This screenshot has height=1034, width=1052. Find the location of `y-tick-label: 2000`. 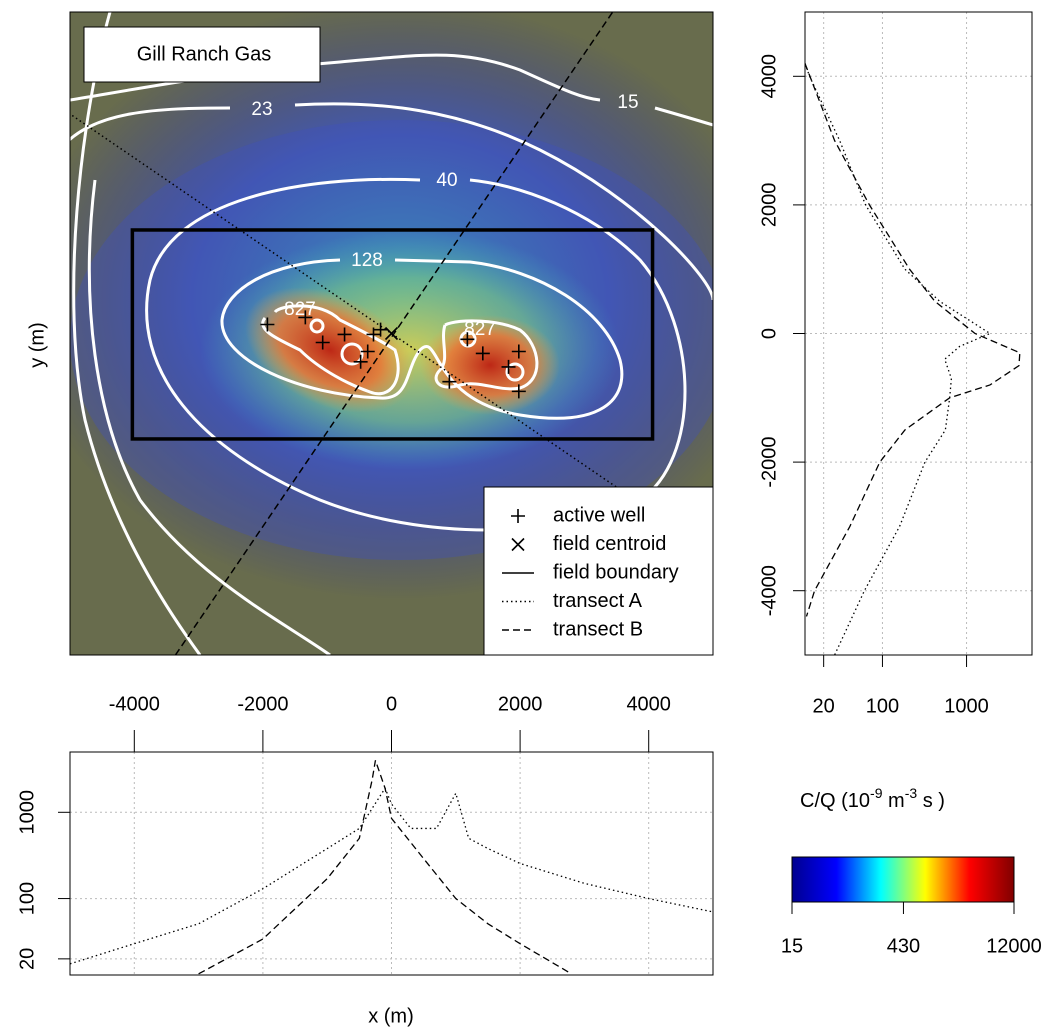

y-tick-label: 2000 is located at coordinates (769, 205).